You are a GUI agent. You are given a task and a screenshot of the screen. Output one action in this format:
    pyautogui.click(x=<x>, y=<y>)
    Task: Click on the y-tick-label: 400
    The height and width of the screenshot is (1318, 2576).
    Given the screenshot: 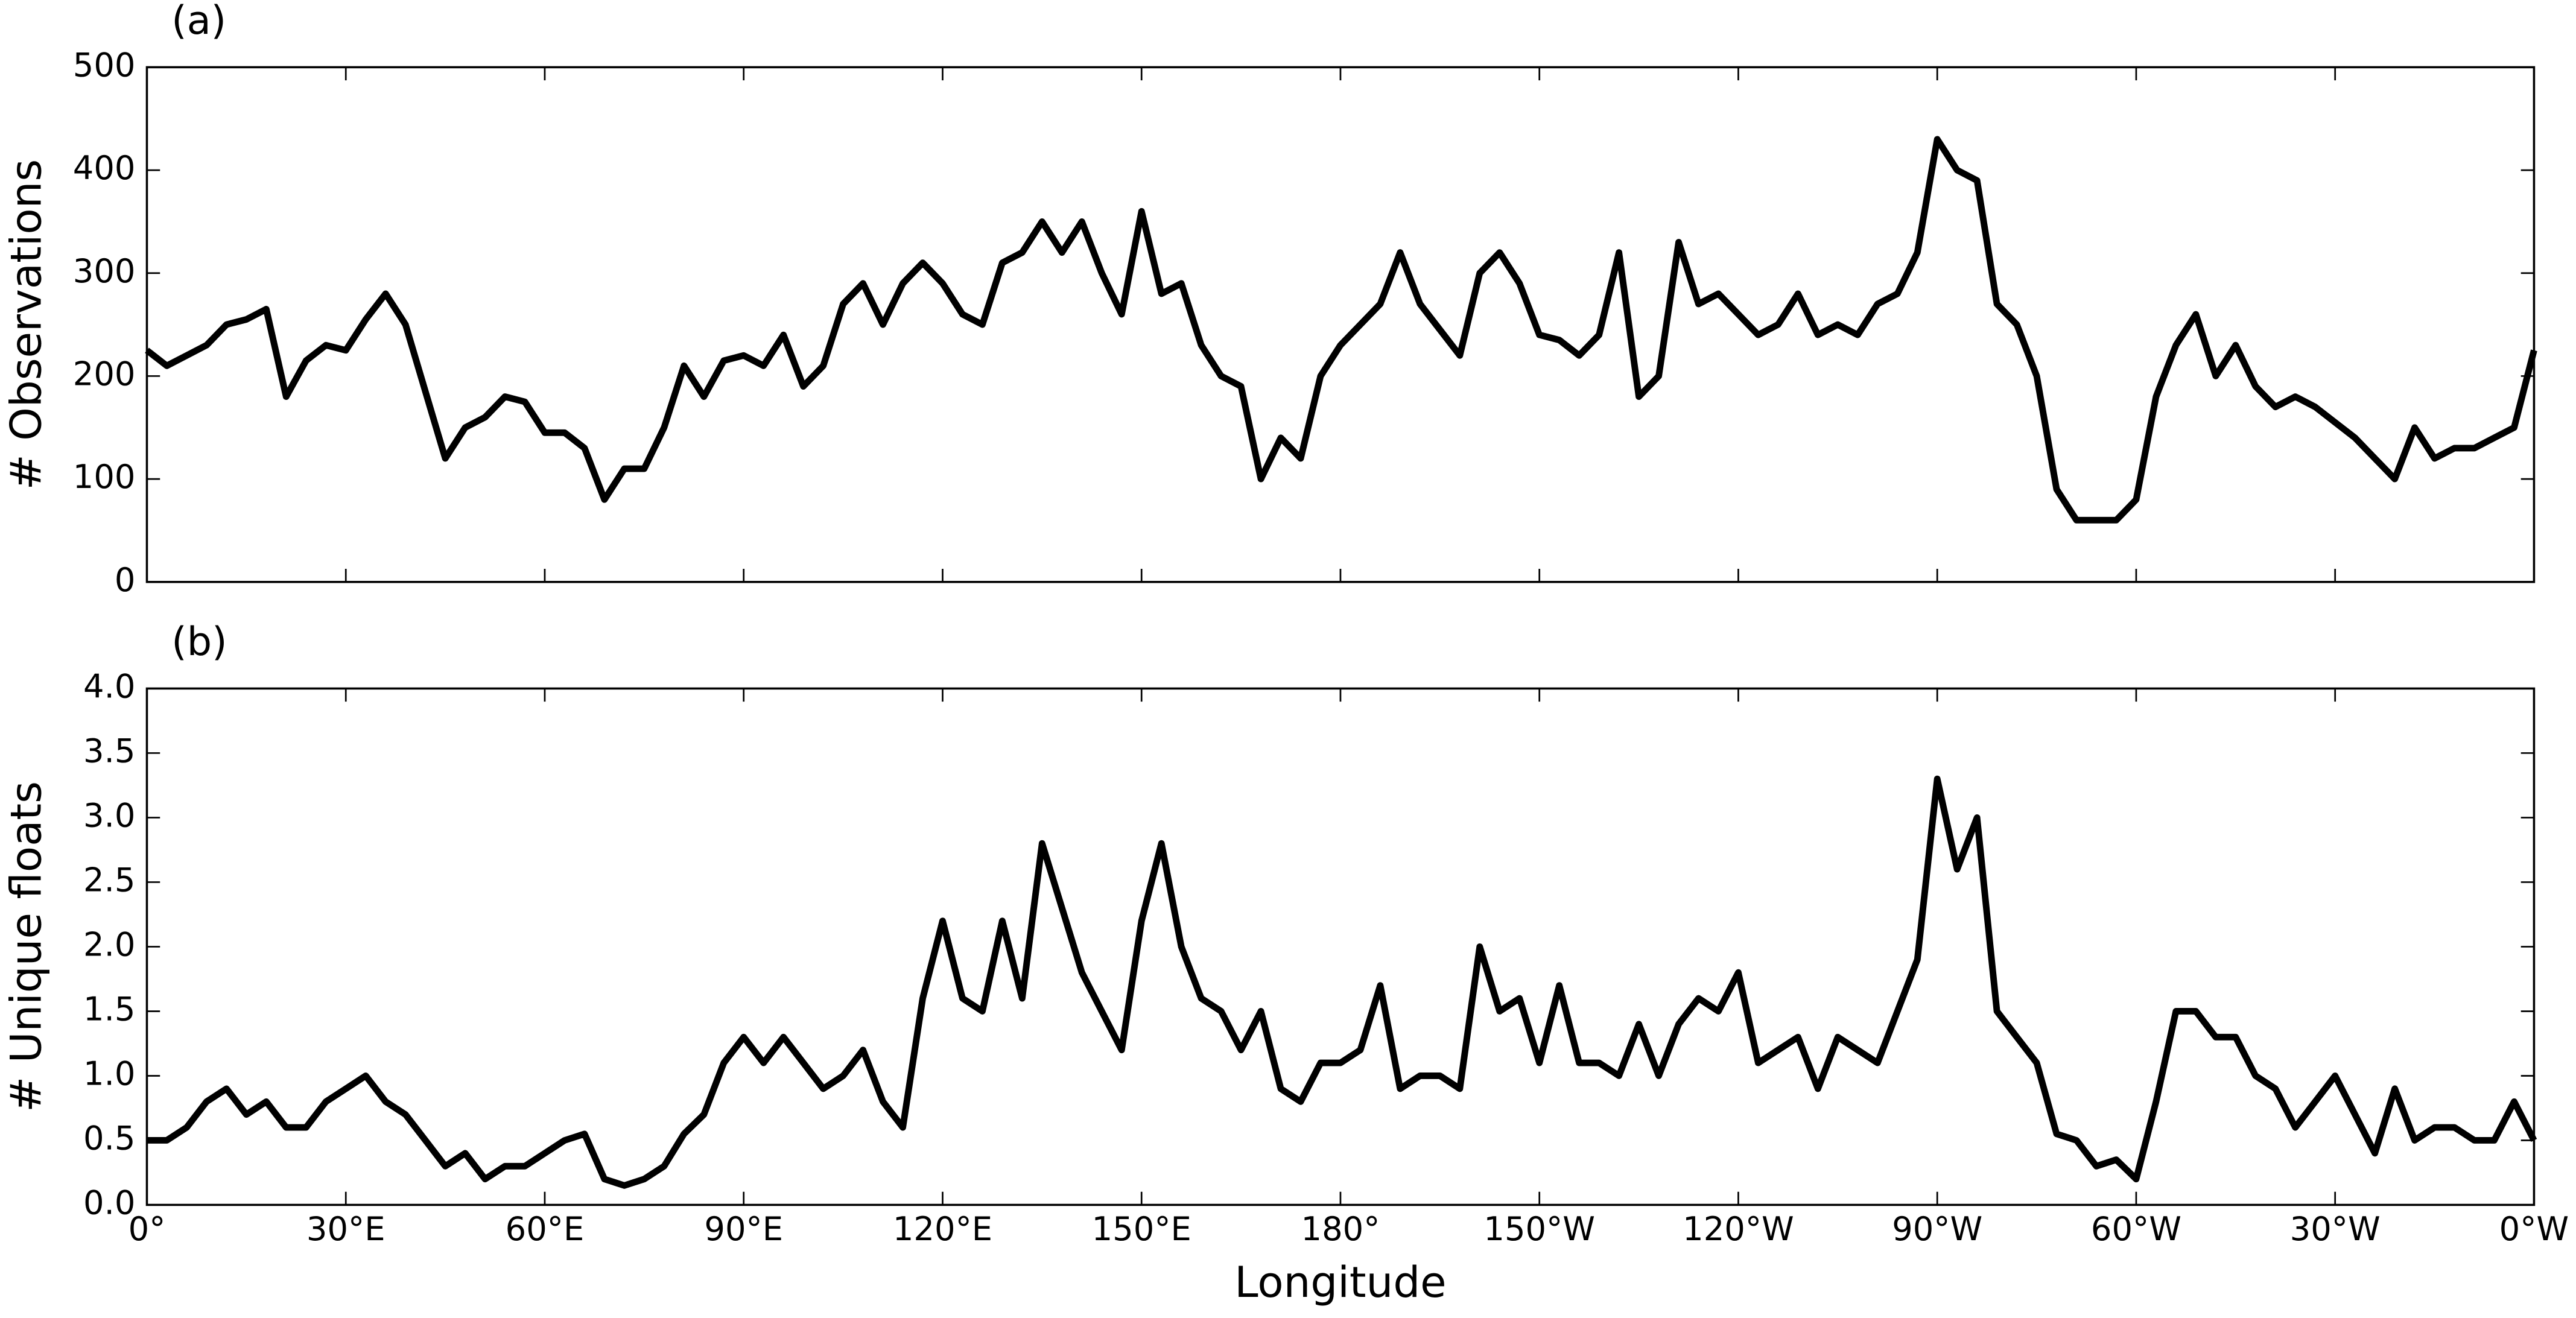 What is the action you would take?
    pyautogui.click(x=104, y=168)
    